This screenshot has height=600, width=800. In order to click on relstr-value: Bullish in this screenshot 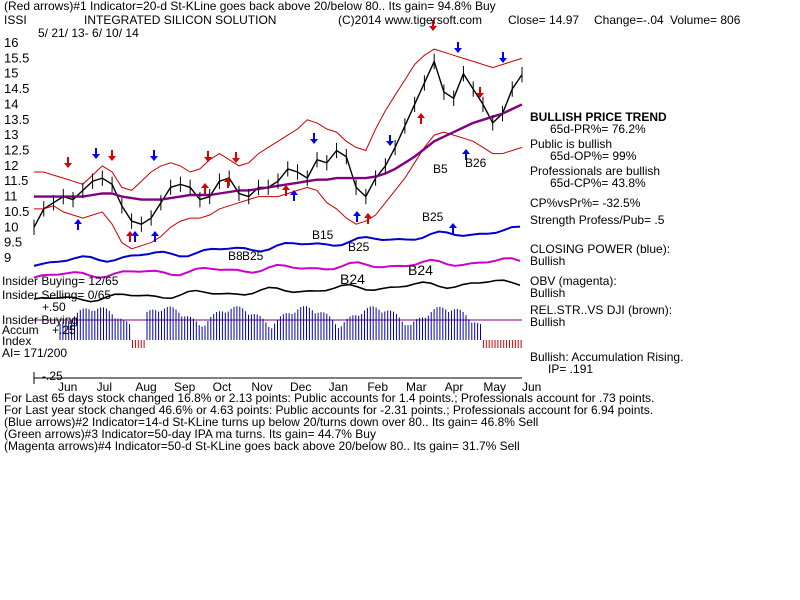, I will do `click(548, 322)`.